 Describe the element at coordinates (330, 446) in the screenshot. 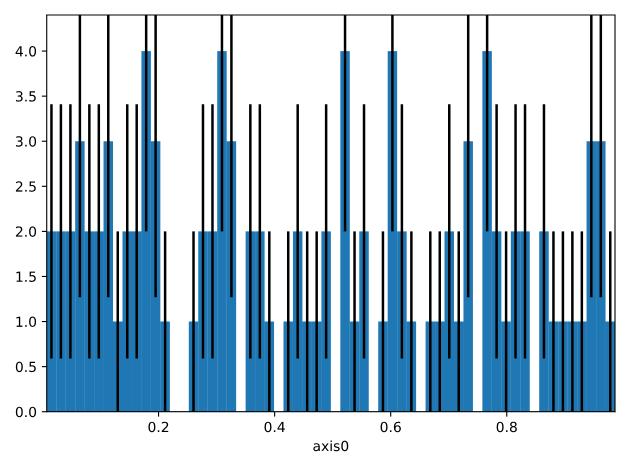

I see `x-axis-title: axis0` at that location.